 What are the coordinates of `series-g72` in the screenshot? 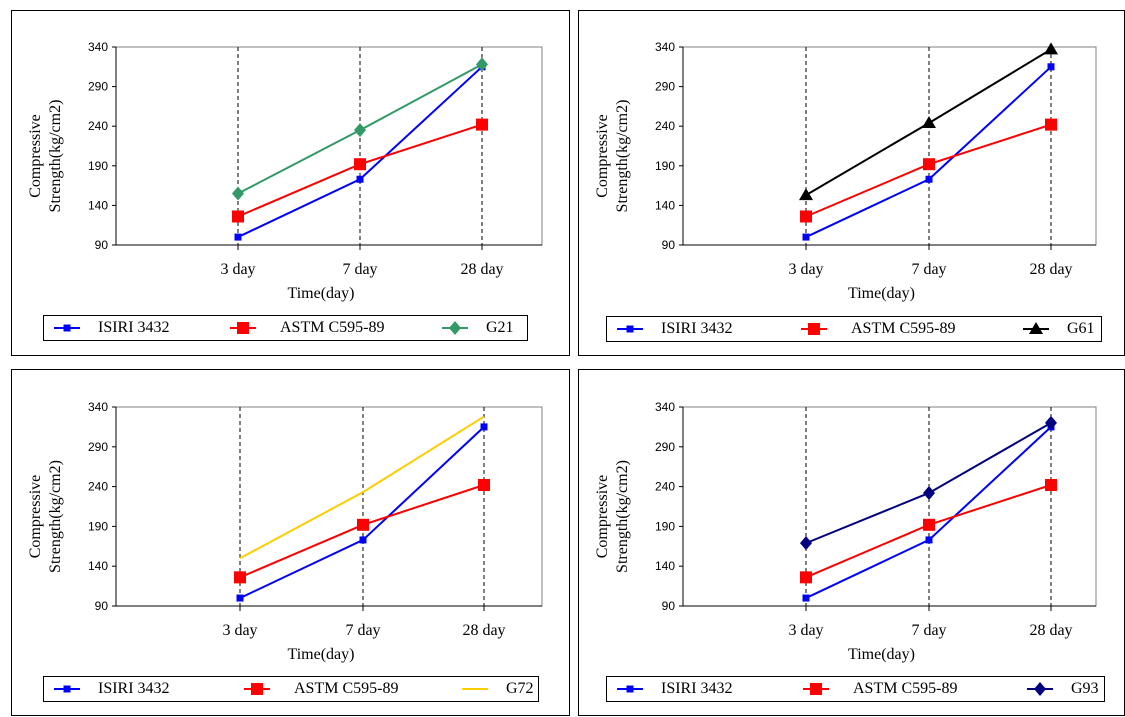 It's located at (362, 487).